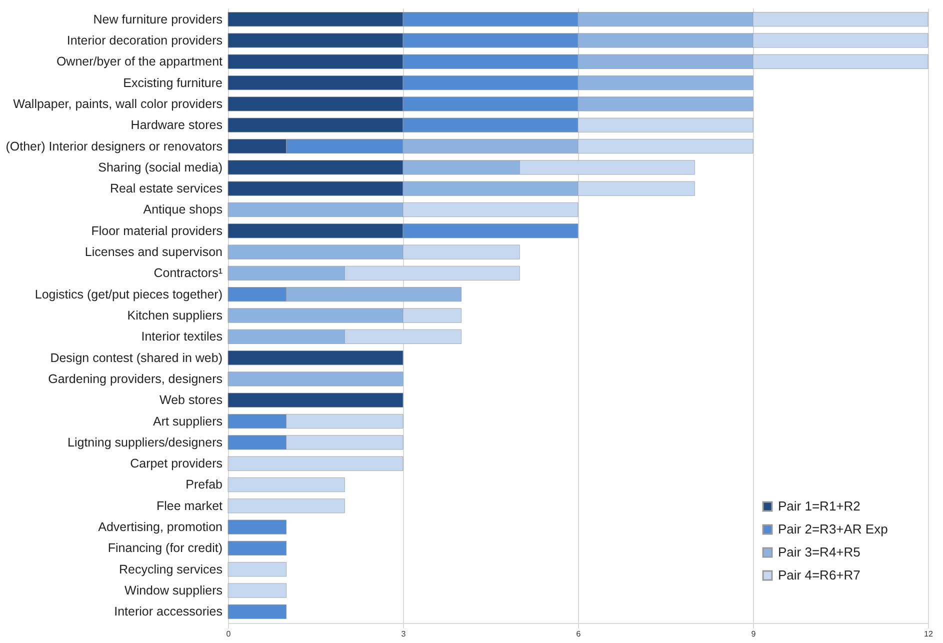 The width and height of the screenshot is (943, 643). Describe the element at coordinates (128, 294) in the screenshot. I see `y-tick-label: Logistics (get/put pieces together)` at that location.